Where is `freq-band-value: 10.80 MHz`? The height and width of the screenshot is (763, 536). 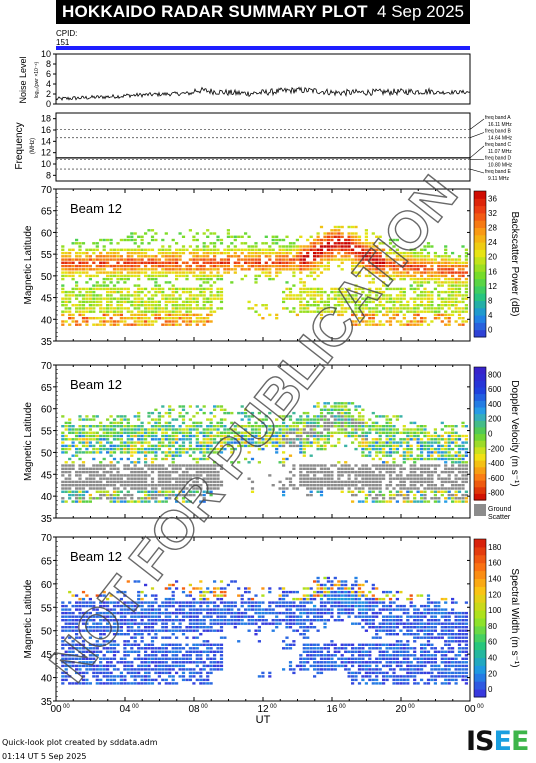 freq-band-value: 10.80 MHz is located at coordinates (500, 166).